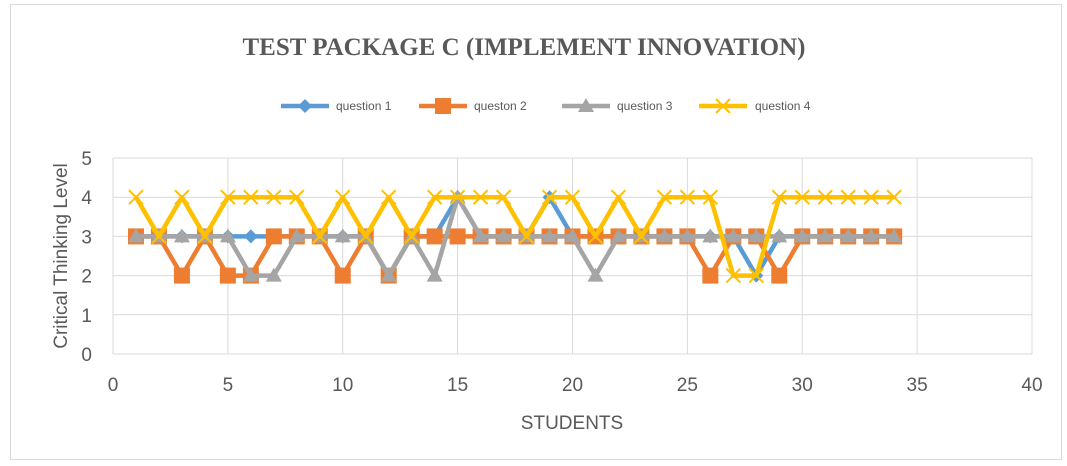 This screenshot has width=1067, height=466. I want to click on y-tick-label: 4, so click(86, 198).